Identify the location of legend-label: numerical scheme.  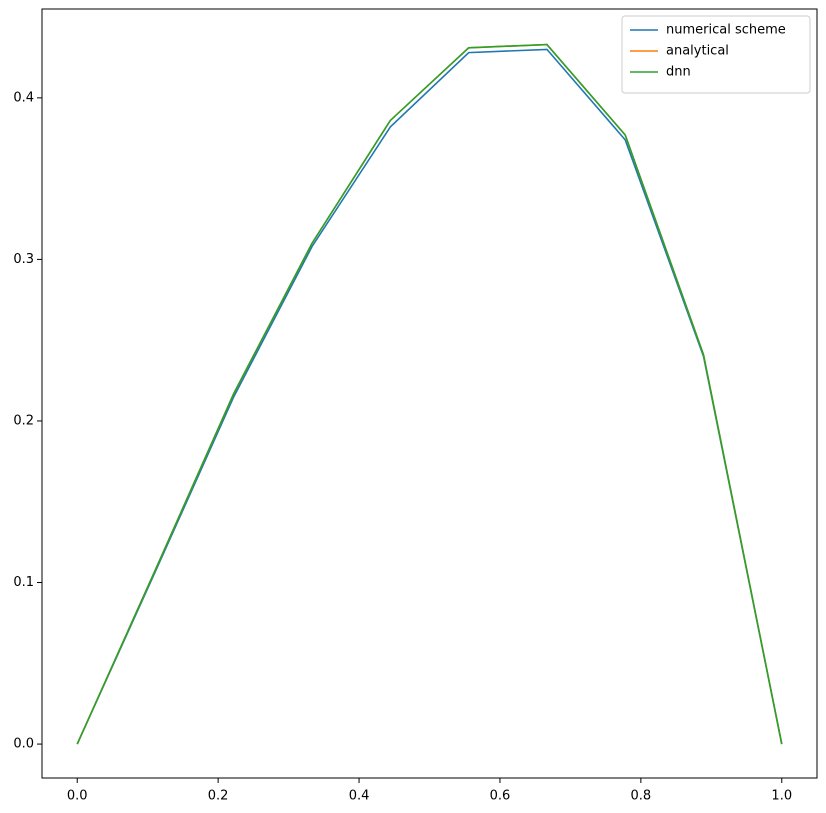
(726, 30).